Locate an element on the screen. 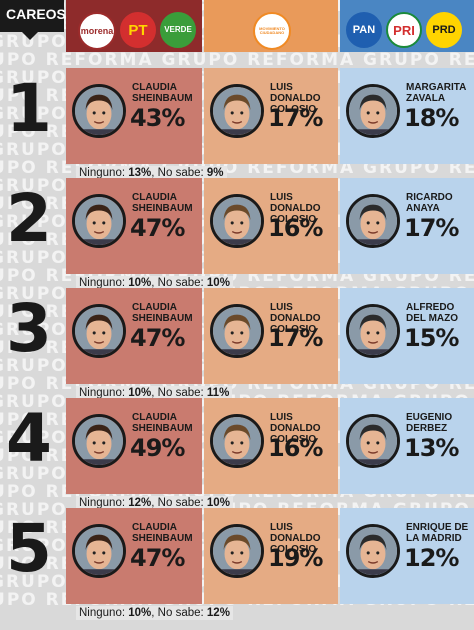 The image size is (474, 630). candidate-name: ENRIQUE DE LA MADRID is located at coordinates (437, 533).